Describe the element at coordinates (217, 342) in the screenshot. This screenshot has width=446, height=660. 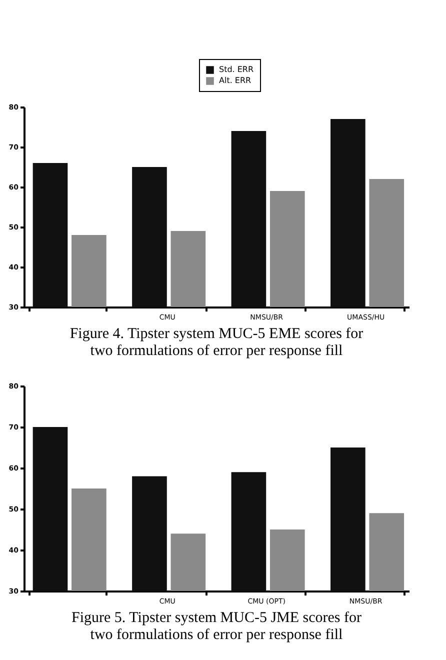
I see `caption: Figure 4. Tipster system MUC-5 EME scores for two formulations of error per response fill` at that location.